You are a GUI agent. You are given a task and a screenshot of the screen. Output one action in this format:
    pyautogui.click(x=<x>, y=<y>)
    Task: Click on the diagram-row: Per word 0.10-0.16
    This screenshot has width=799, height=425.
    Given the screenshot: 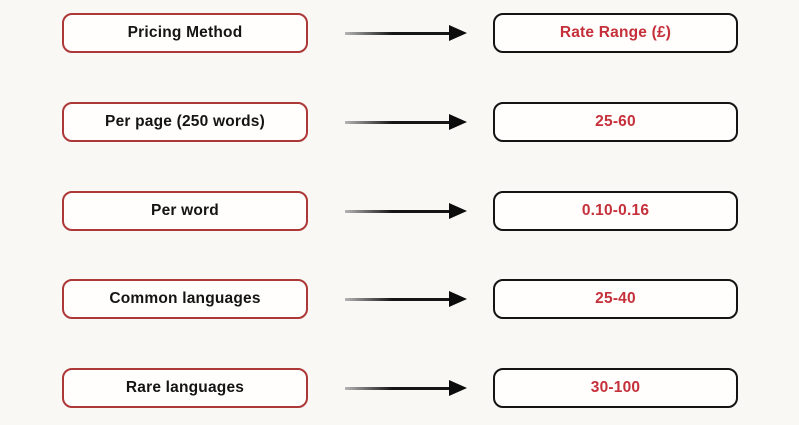 What is the action you would take?
    pyautogui.click(x=399, y=211)
    